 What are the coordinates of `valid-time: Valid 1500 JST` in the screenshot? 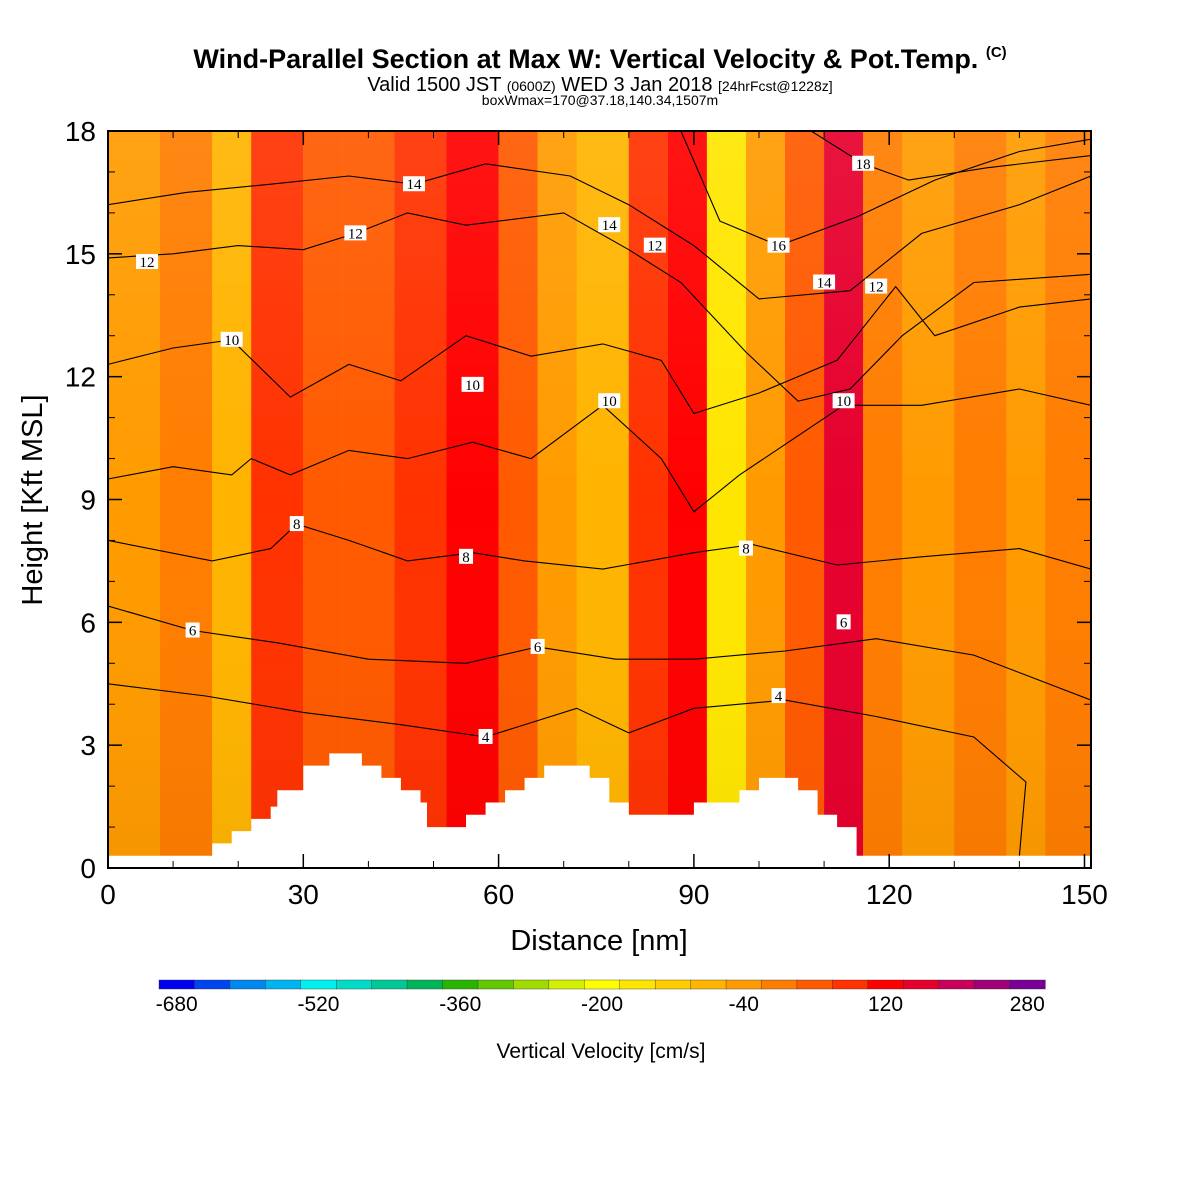 It's located at (434, 85).